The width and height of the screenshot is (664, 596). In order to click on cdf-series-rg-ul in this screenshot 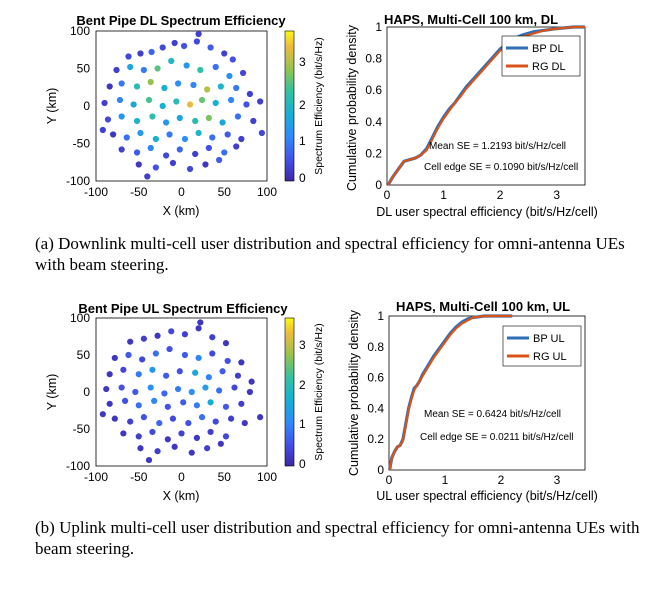, I will do `click(450, 392)`.